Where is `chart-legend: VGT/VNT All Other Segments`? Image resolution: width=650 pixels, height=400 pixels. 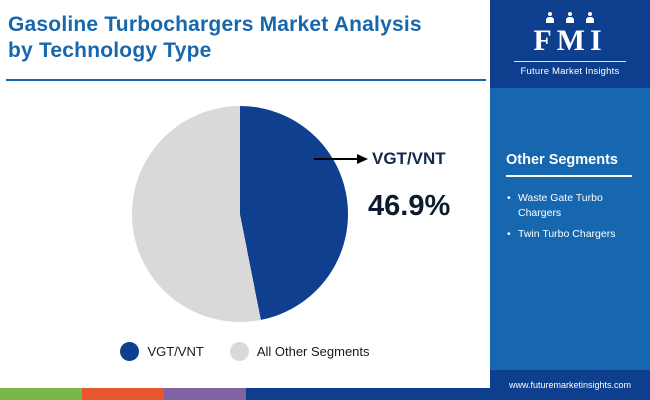
chart-legend: VGT/VNT All Other Segments is located at coordinates (245, 351).